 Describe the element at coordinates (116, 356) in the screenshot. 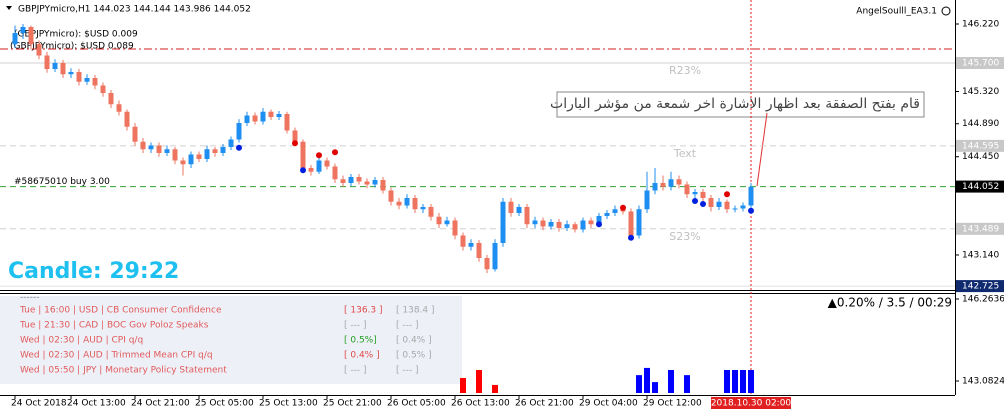

I see `news-event: Wed | 02:30 | AUD | Trimmed Mean CPI q/q` at that location.